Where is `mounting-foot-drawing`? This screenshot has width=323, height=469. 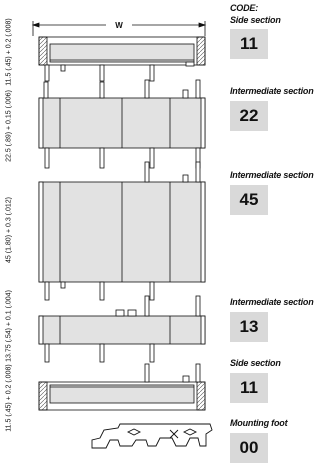
mounting-foot-drawing is located at coordinates (152, 436).